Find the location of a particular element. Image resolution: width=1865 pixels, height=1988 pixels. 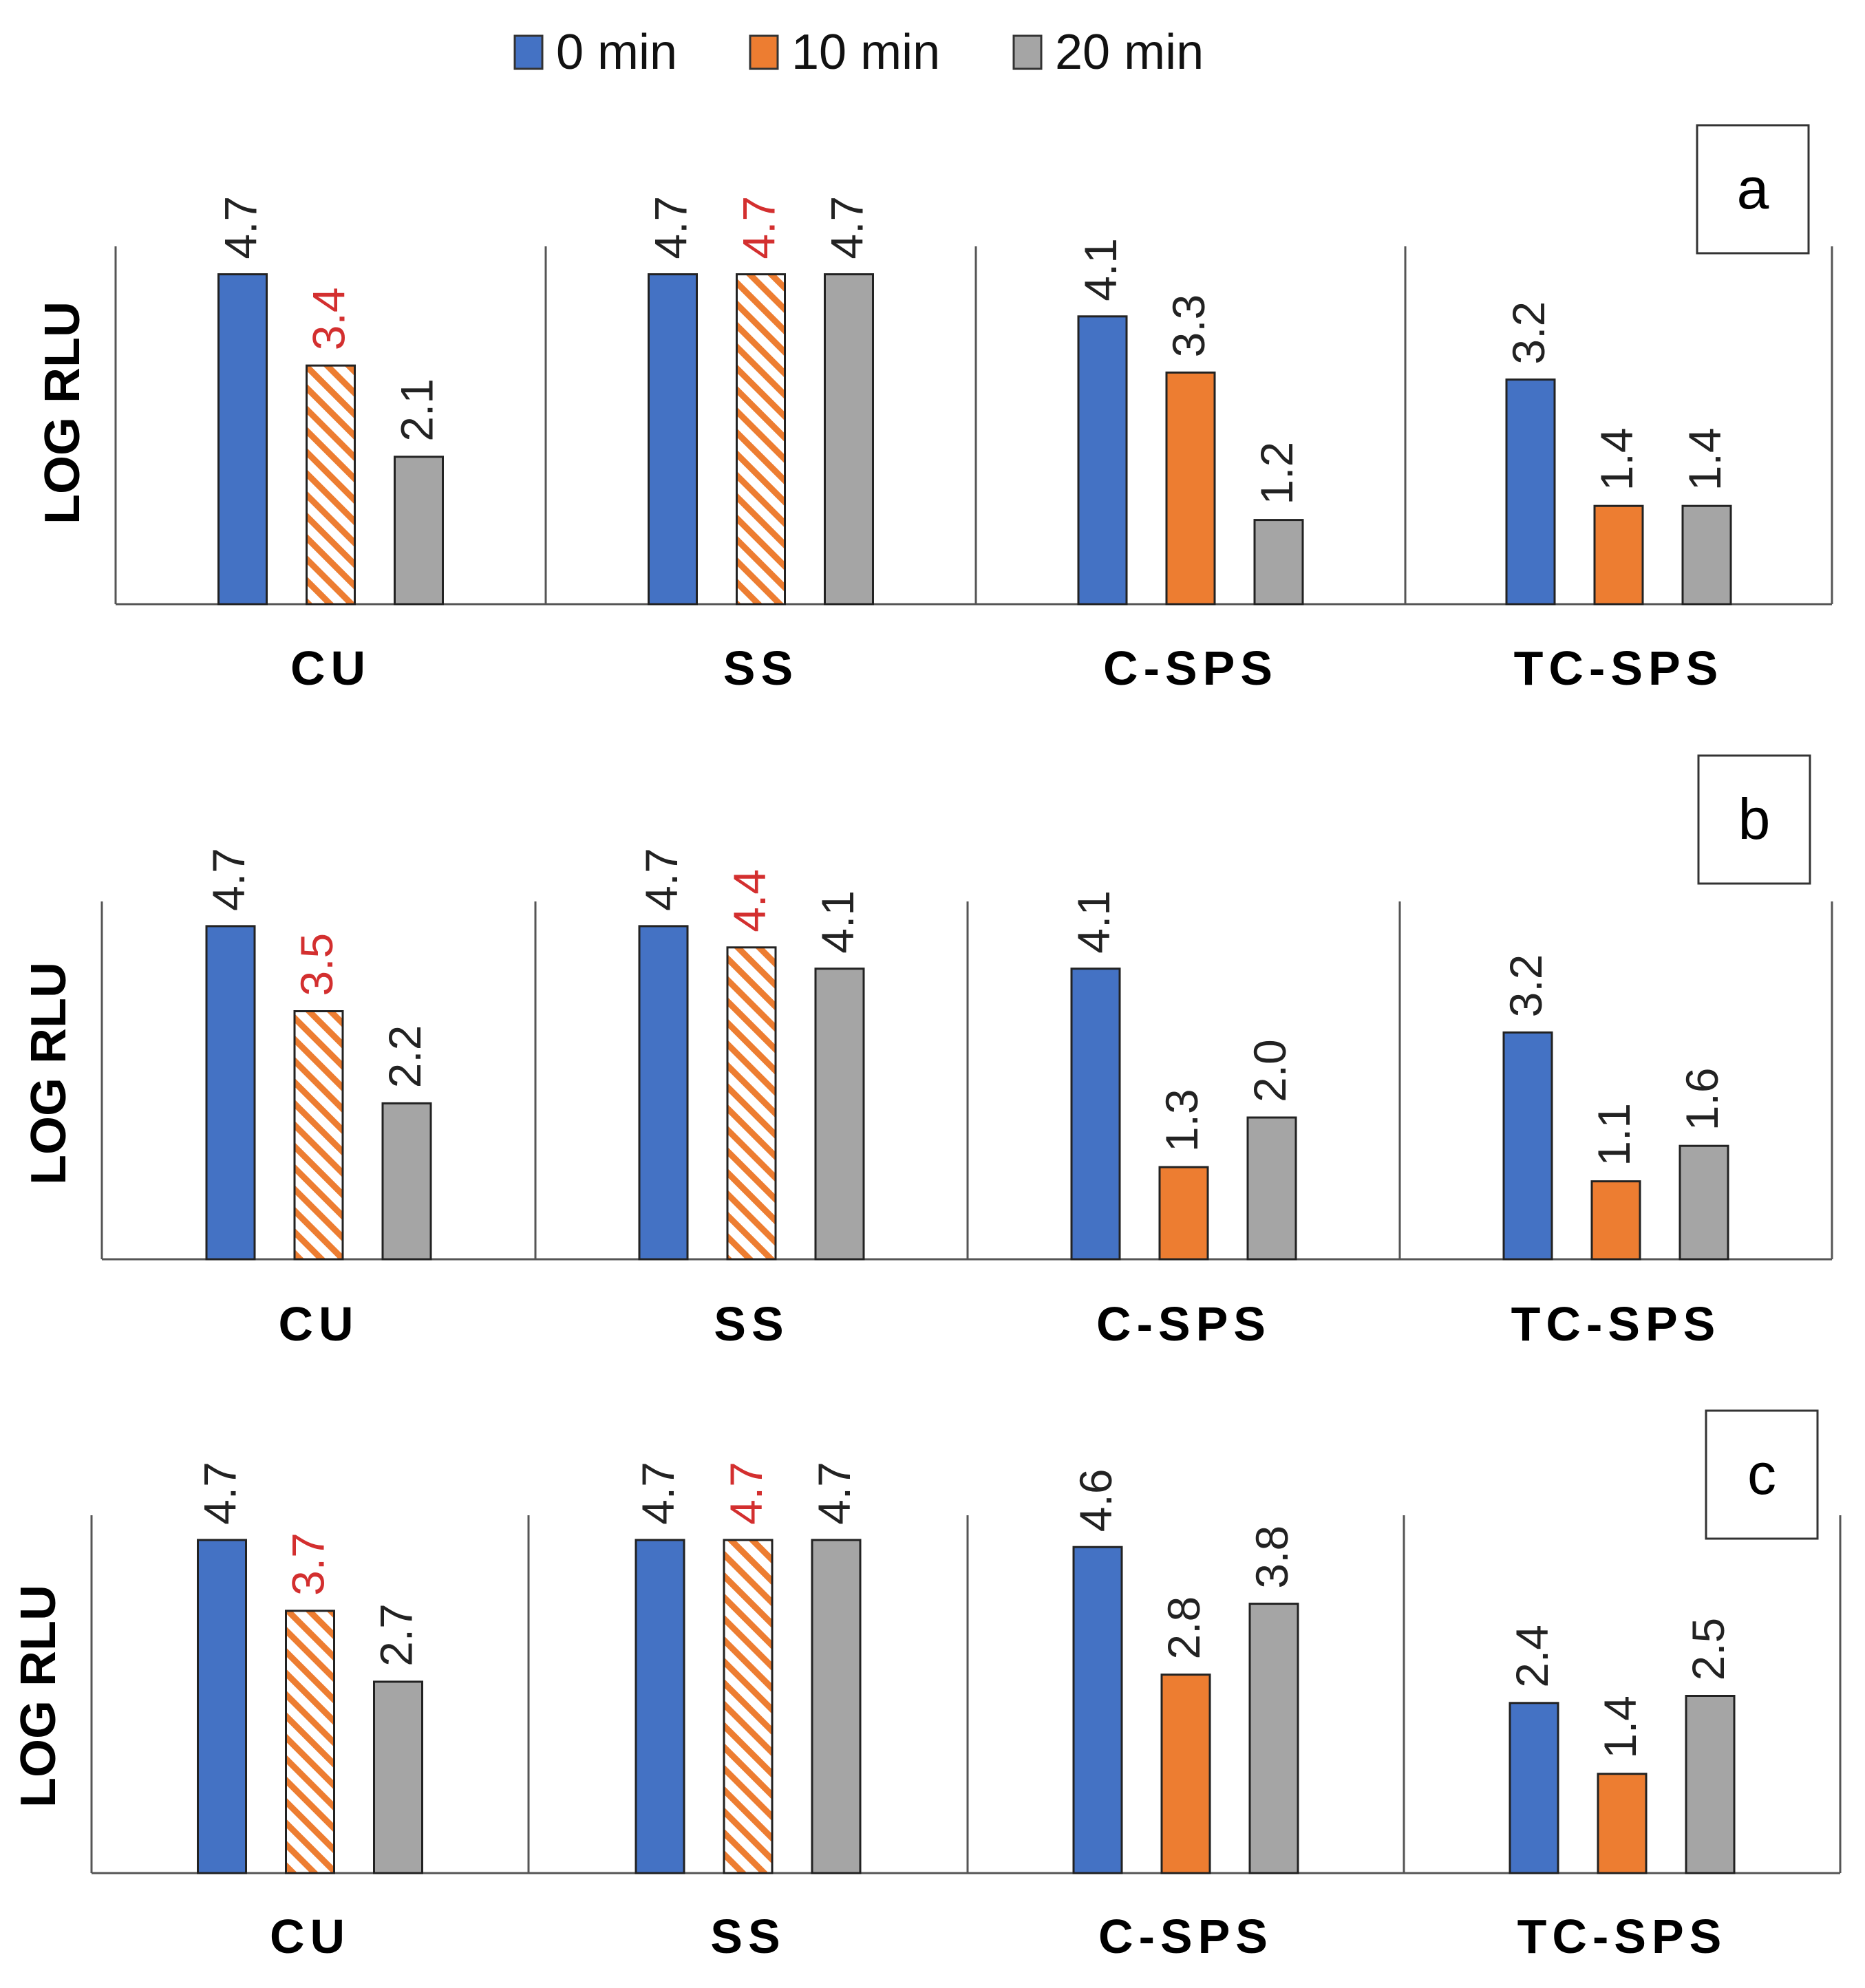

data-label-c-sps-0min: 4.6 is located at coordinates (1095, 1500).